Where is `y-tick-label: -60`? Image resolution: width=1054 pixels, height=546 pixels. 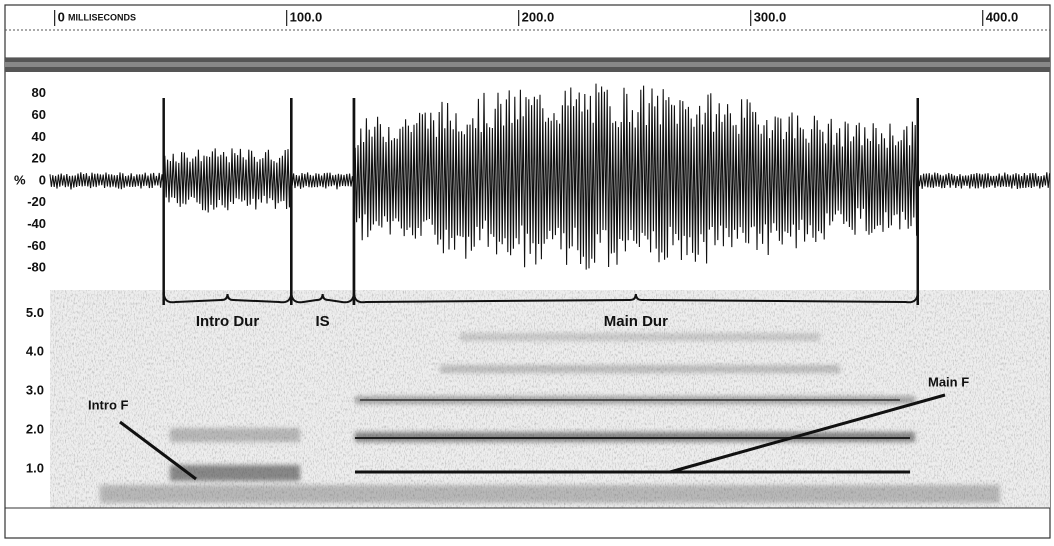
y-tick-label: -60 is located at coordinates (36, 245).